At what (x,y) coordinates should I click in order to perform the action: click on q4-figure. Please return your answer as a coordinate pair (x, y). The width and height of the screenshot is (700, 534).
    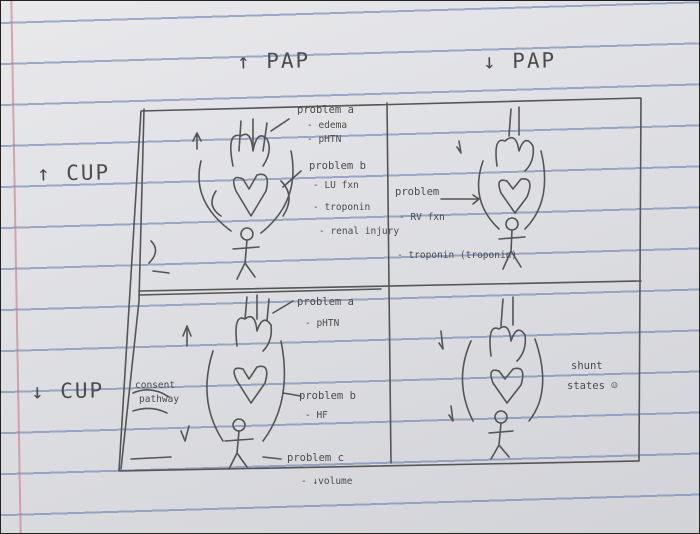
    Looking at the image, I should click on (491, 378).